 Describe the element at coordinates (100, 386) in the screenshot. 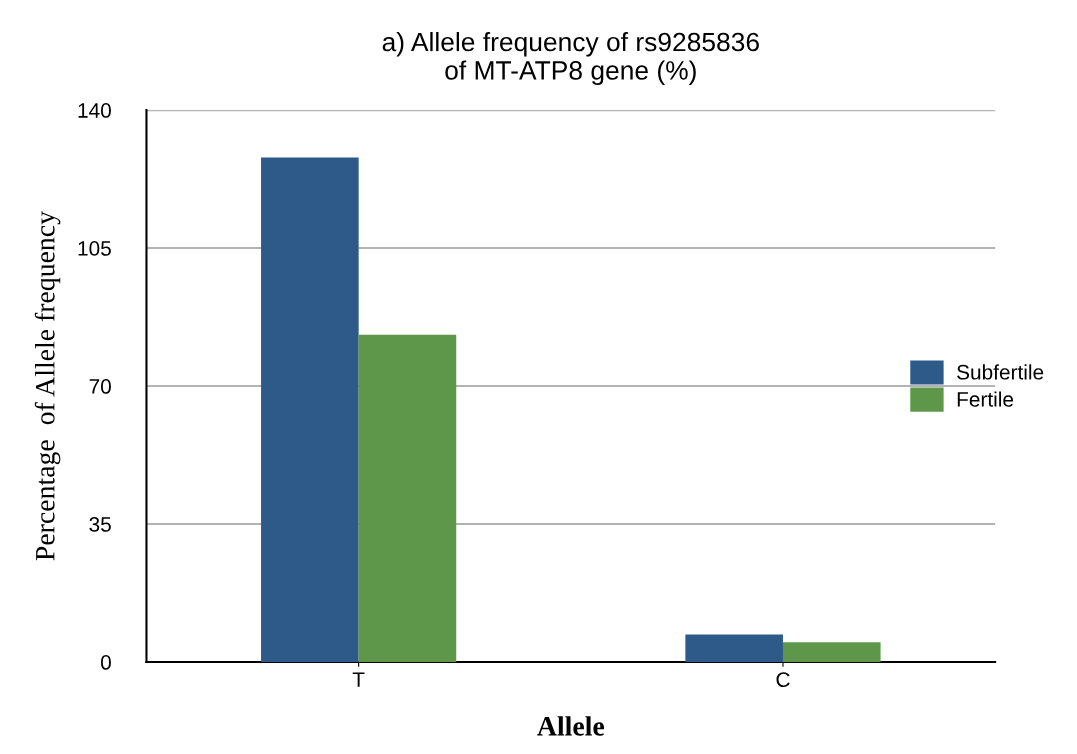

I see `y-tick-label: 70` at that location.